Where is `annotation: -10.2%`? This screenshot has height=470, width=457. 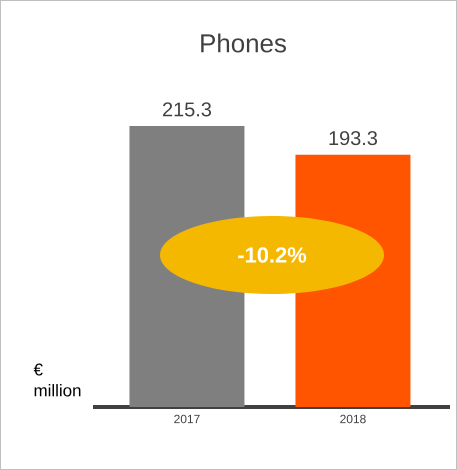
annotation: -10.2% is located at coordinates (272, 255).